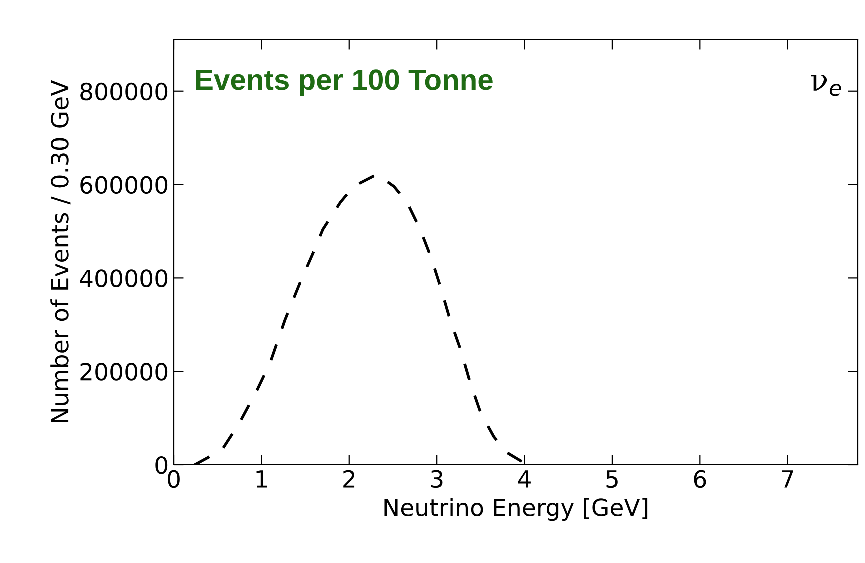 The width and height of the screenshot is (865, 563). Describe the element at coordinates (524, 479) in the screenshot. I see `x-tick-label: 4` at that location.